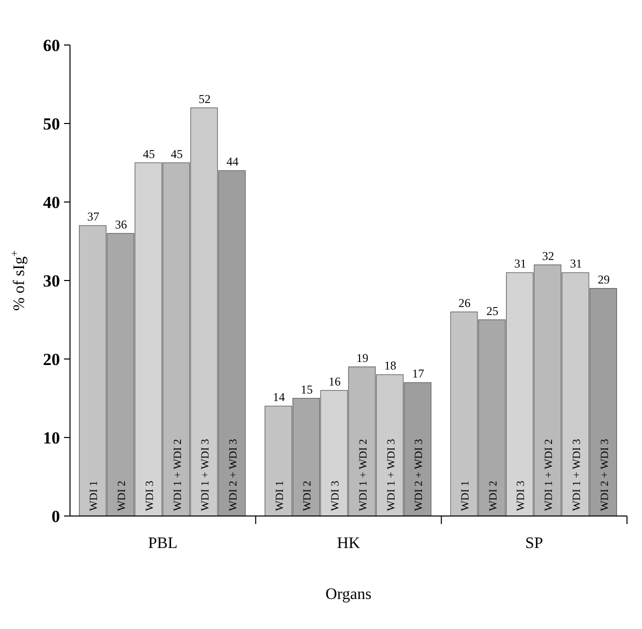 The image size is (642, 629). I want to click on data-label: 25, so click(492, 311).